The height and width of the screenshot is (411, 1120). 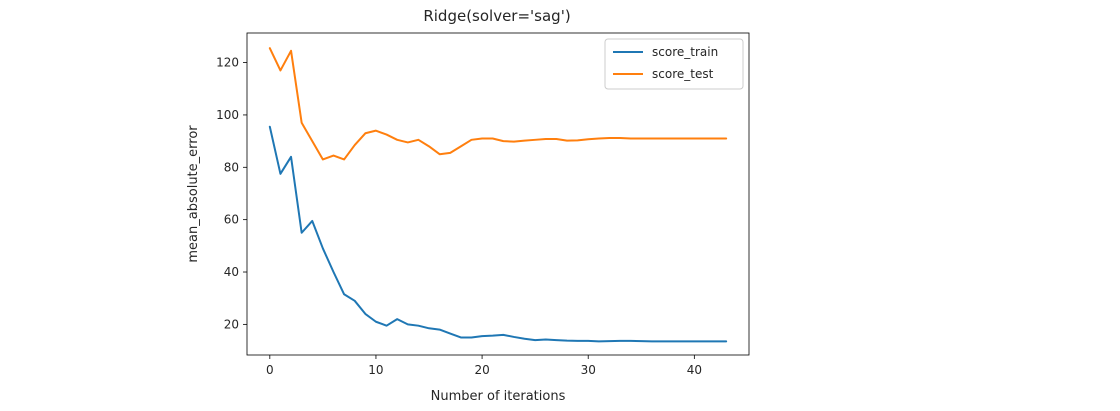 I want to click on y-axis-label: mean_absolute_error, so click(x=193, y=194).